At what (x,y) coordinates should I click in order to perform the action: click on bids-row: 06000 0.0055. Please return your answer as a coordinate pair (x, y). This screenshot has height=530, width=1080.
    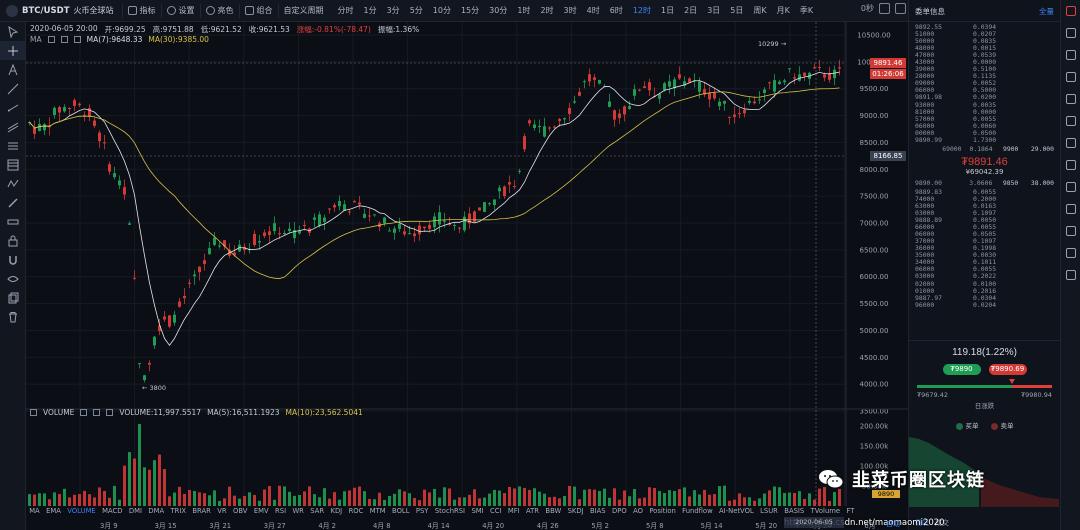
    Looking at the image, I should click on (984, 269).